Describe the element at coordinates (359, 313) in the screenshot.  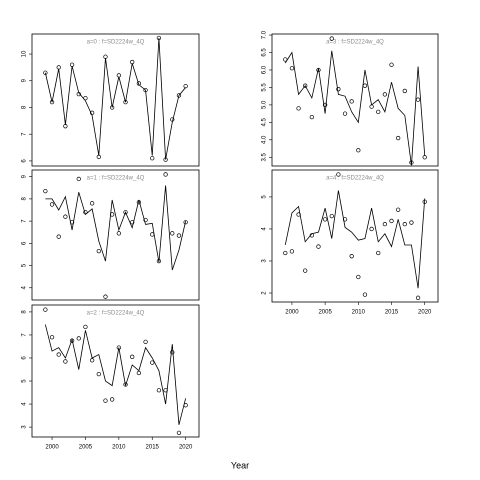
I see `x-tick-label: 2010` at that location.